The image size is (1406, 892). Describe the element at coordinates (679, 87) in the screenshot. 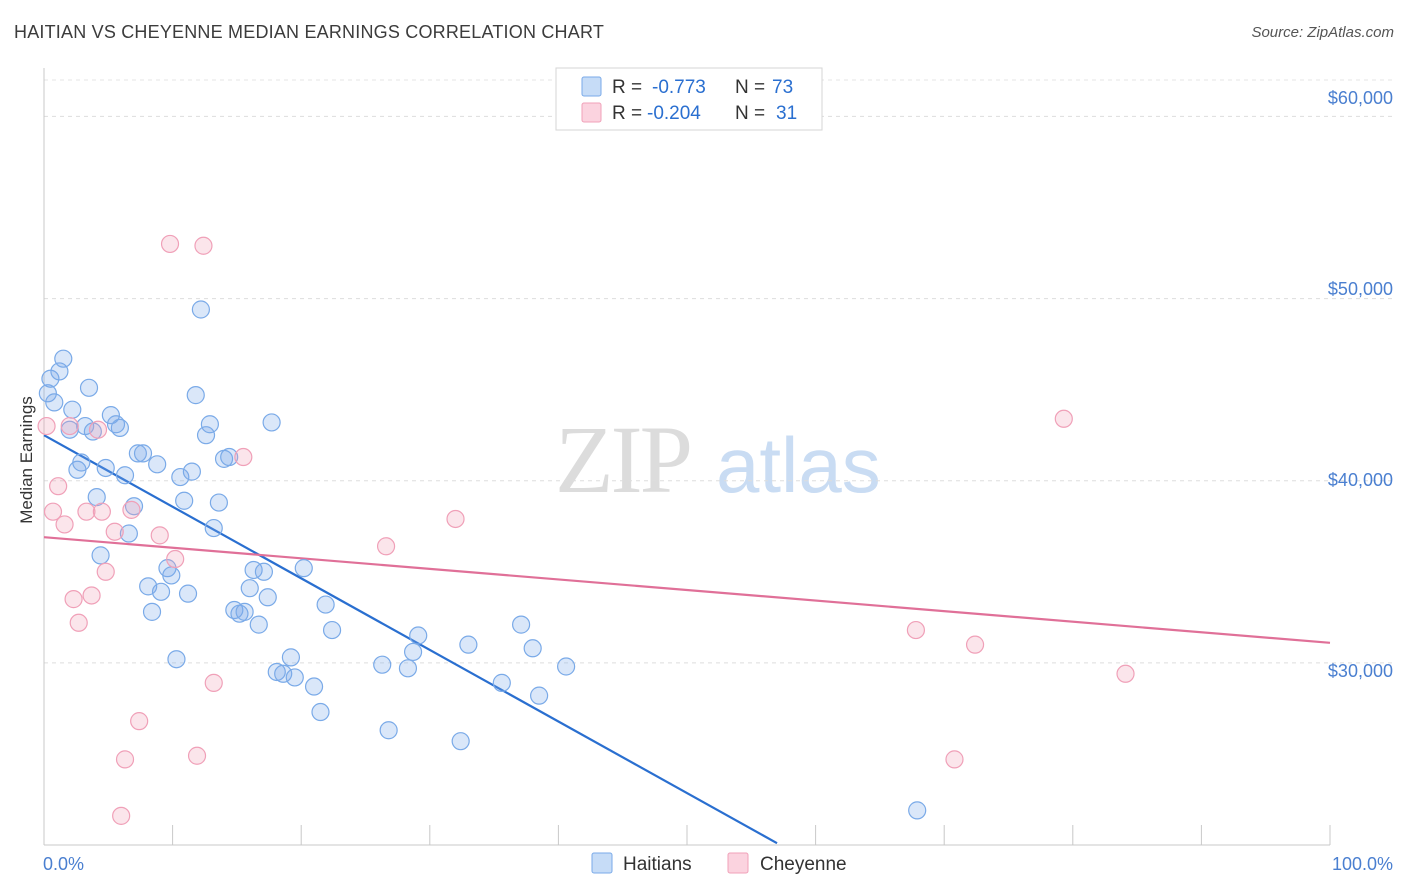

I see `r-value-haitians: -0.773` at that location.